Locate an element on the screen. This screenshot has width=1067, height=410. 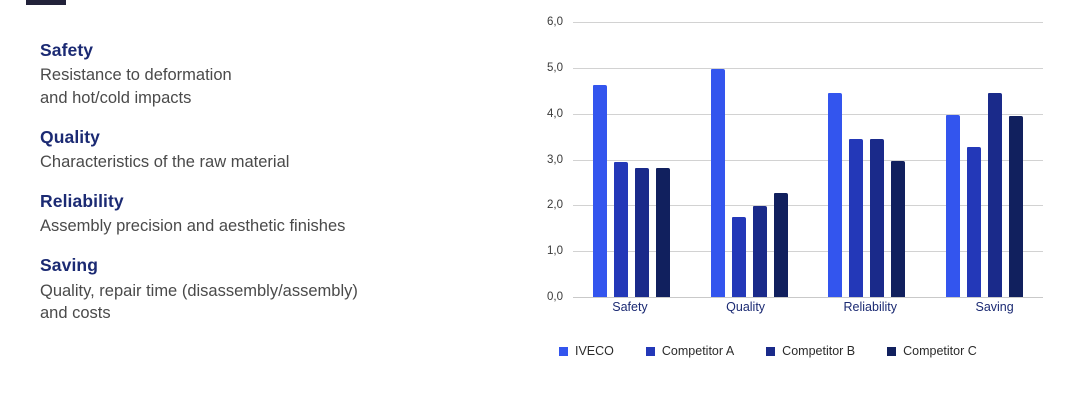
legend-label: Competitor A is located at coordinates (698, 351).